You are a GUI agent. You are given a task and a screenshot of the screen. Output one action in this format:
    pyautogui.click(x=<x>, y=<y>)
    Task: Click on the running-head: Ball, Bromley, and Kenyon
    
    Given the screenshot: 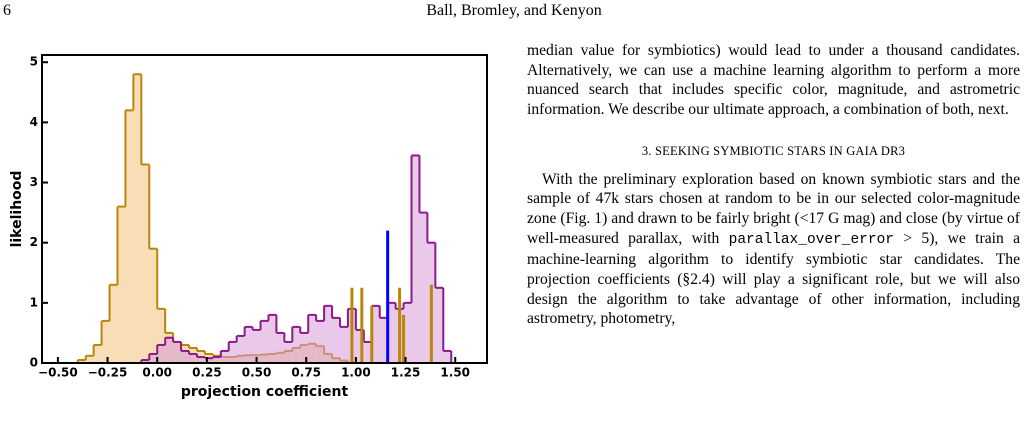 What is the action you would take?
    pyautogui.click(x=514, y=10)
    